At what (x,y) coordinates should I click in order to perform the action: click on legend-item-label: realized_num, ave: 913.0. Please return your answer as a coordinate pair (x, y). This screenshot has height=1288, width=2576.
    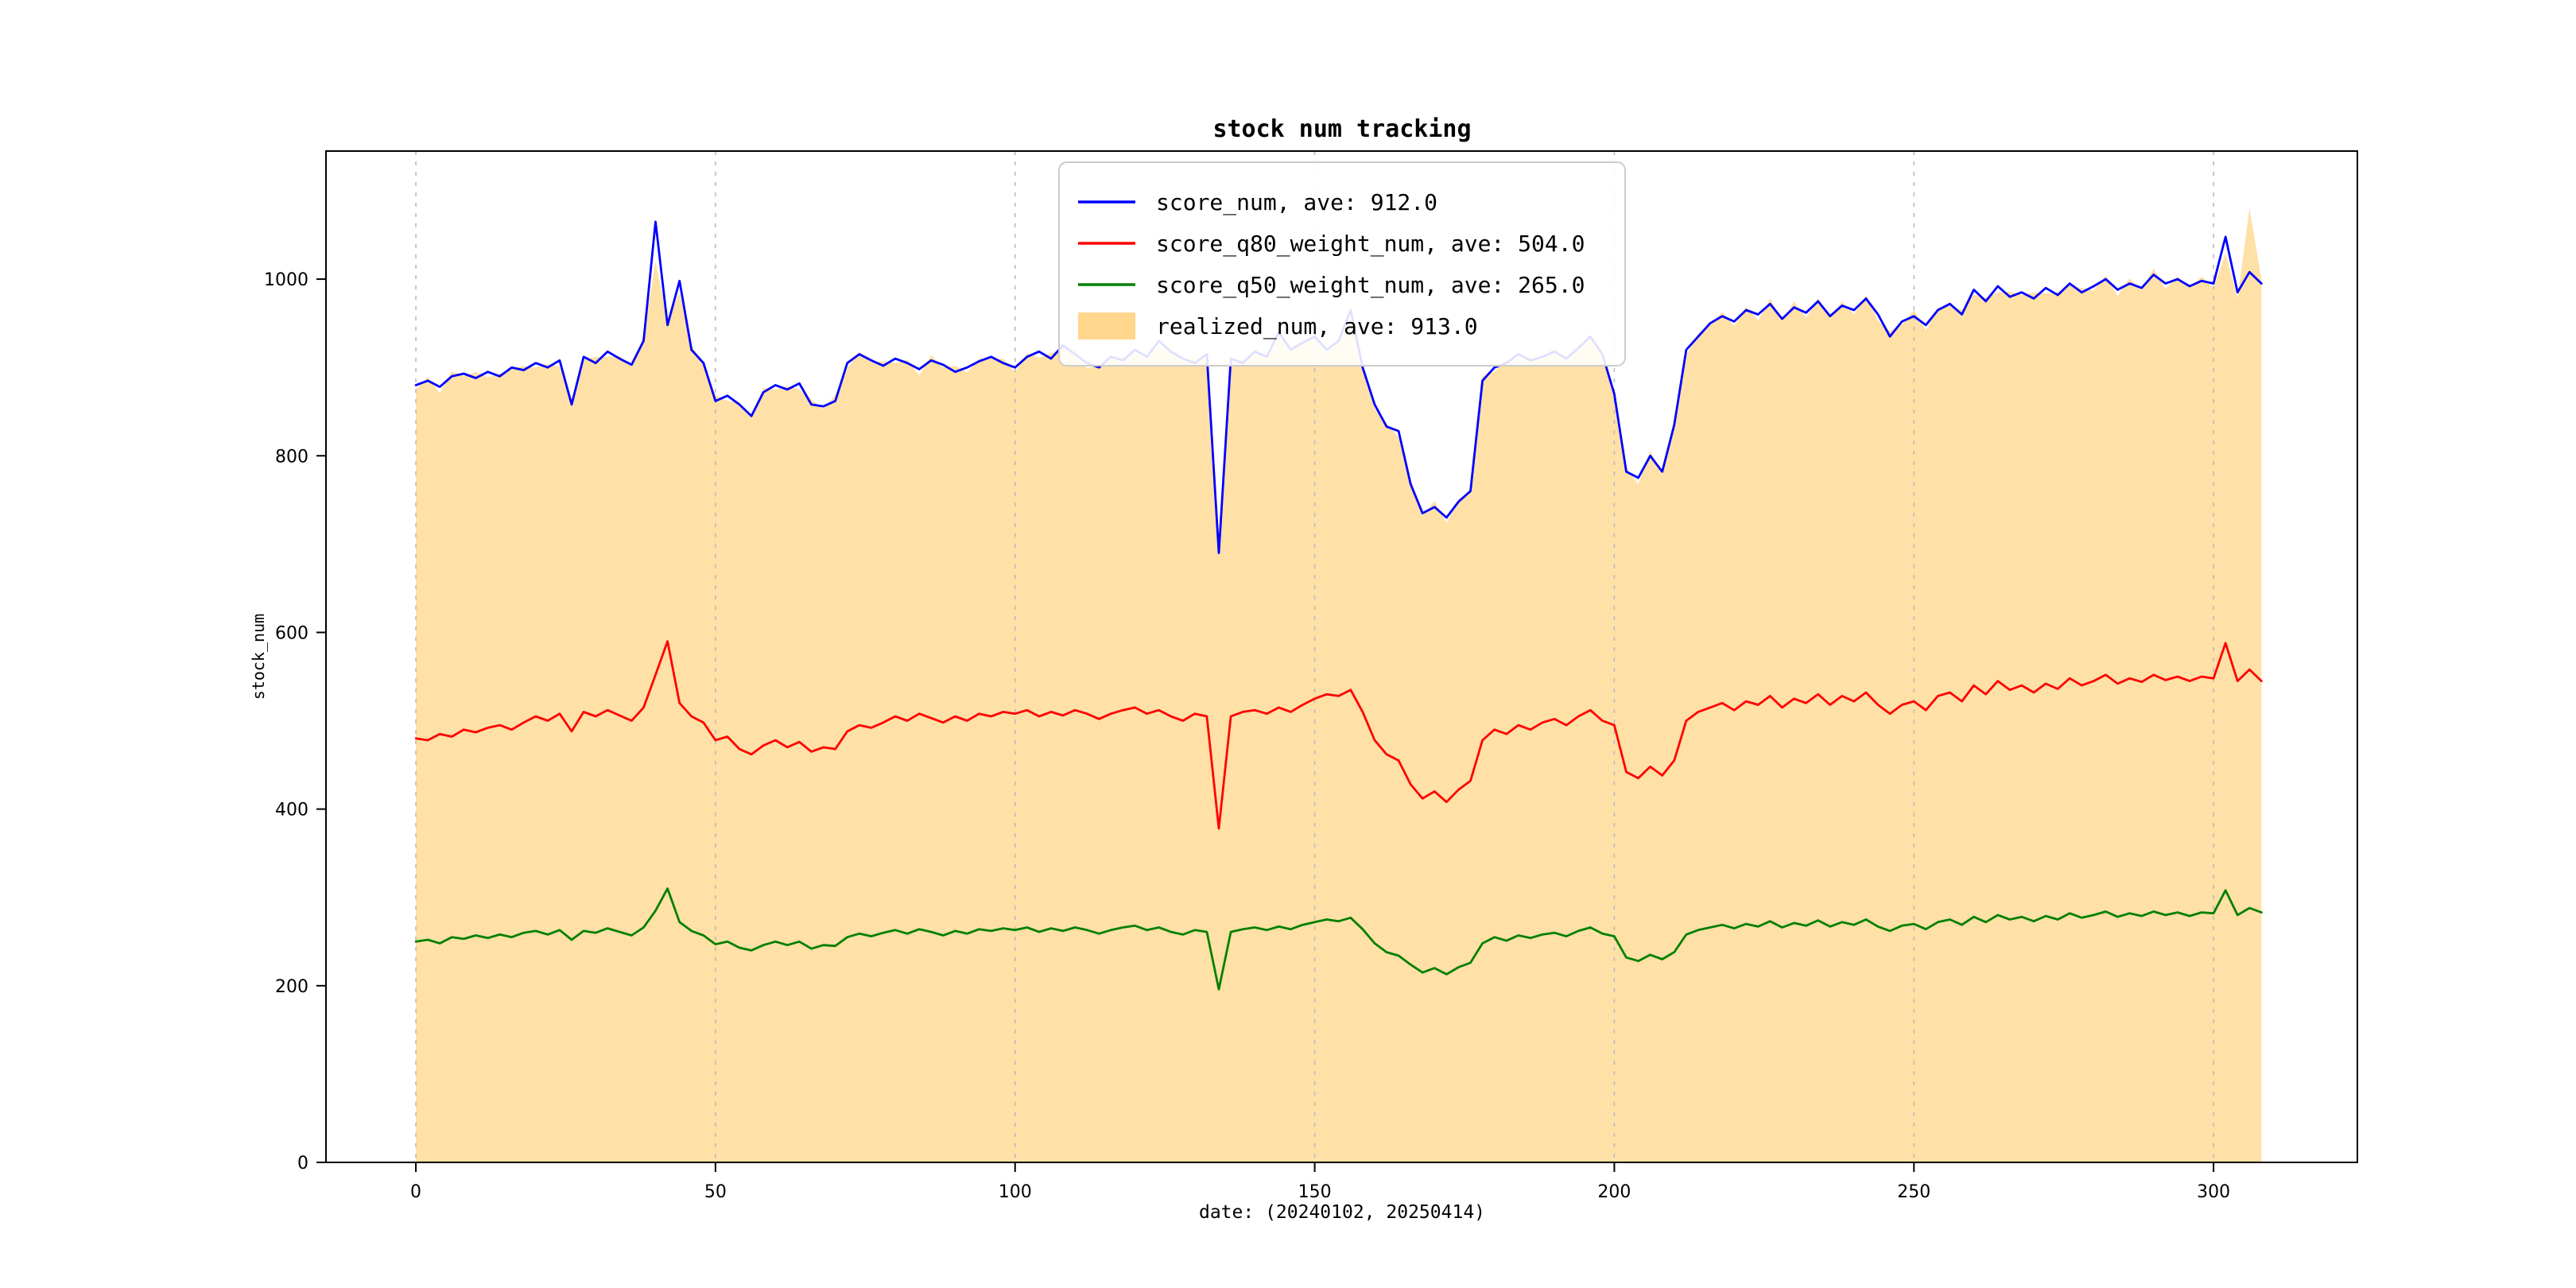
    Looking at the image, I should click on (1317, 326).